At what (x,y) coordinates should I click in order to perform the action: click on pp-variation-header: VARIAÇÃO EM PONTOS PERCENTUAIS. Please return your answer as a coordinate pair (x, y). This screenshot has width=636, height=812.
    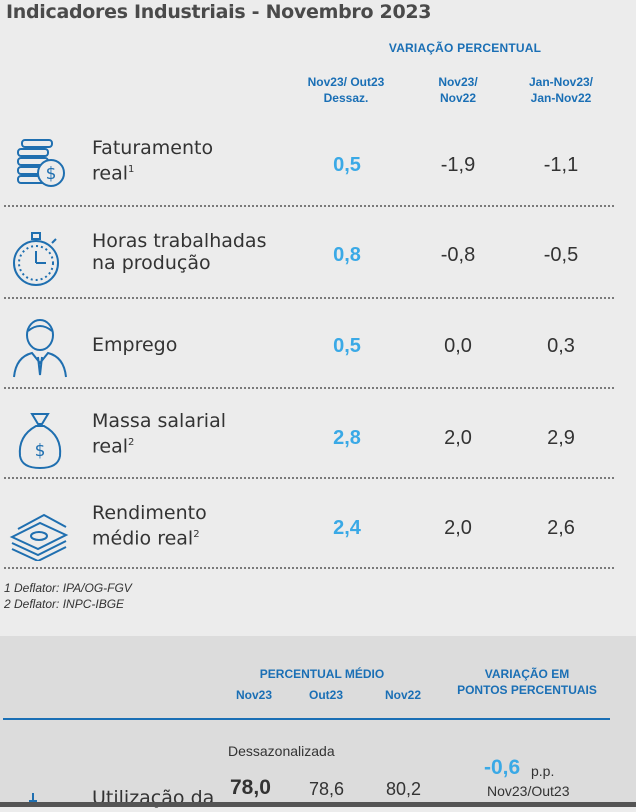
    Looking at the image, I should click on (527, 682).